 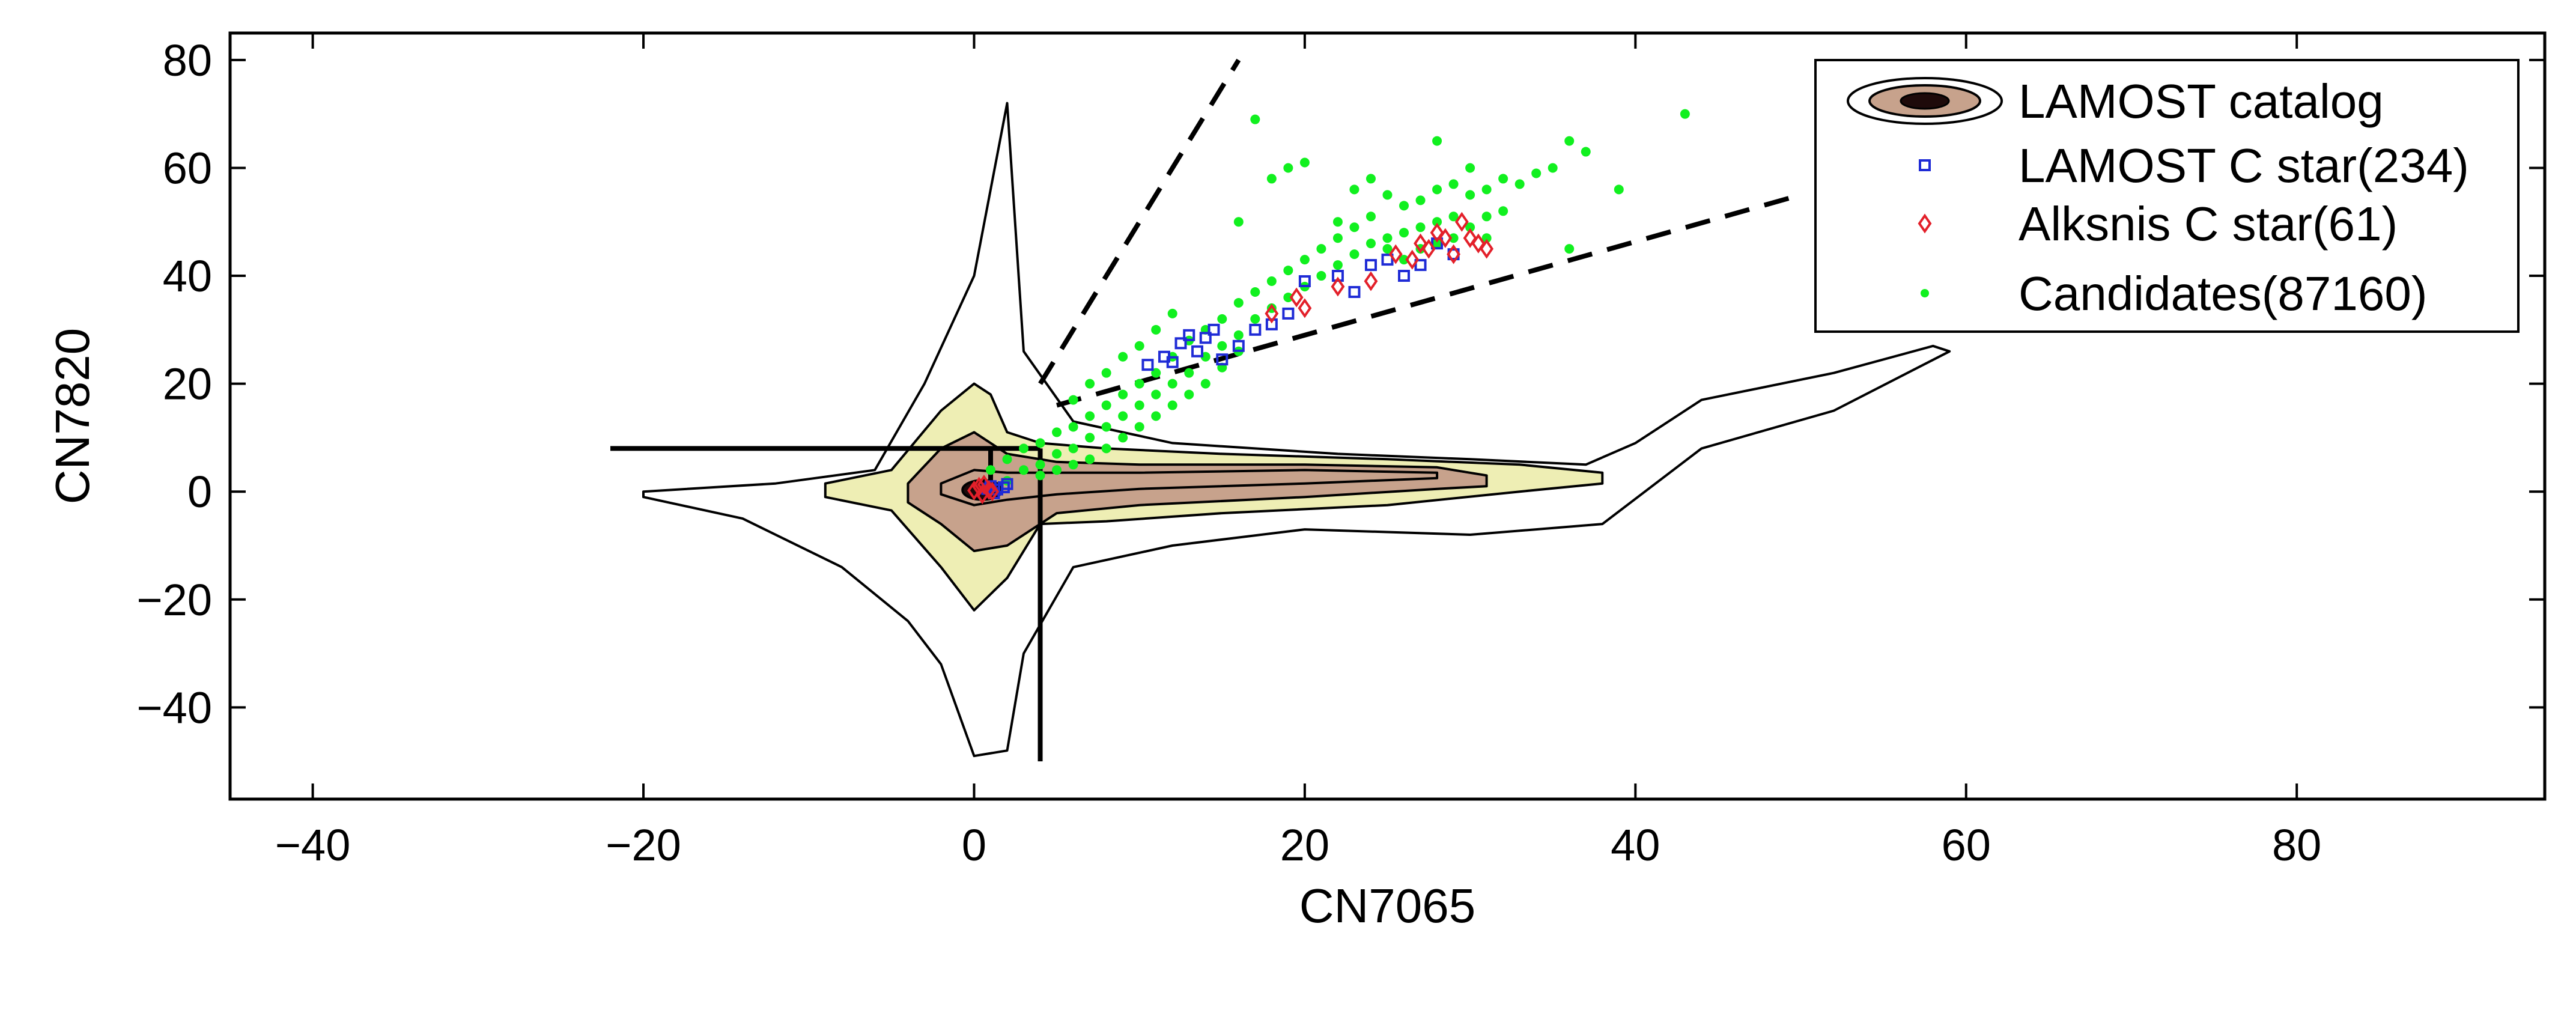 I want to click on x-tick-label: −20, so click(x=643, y=845).